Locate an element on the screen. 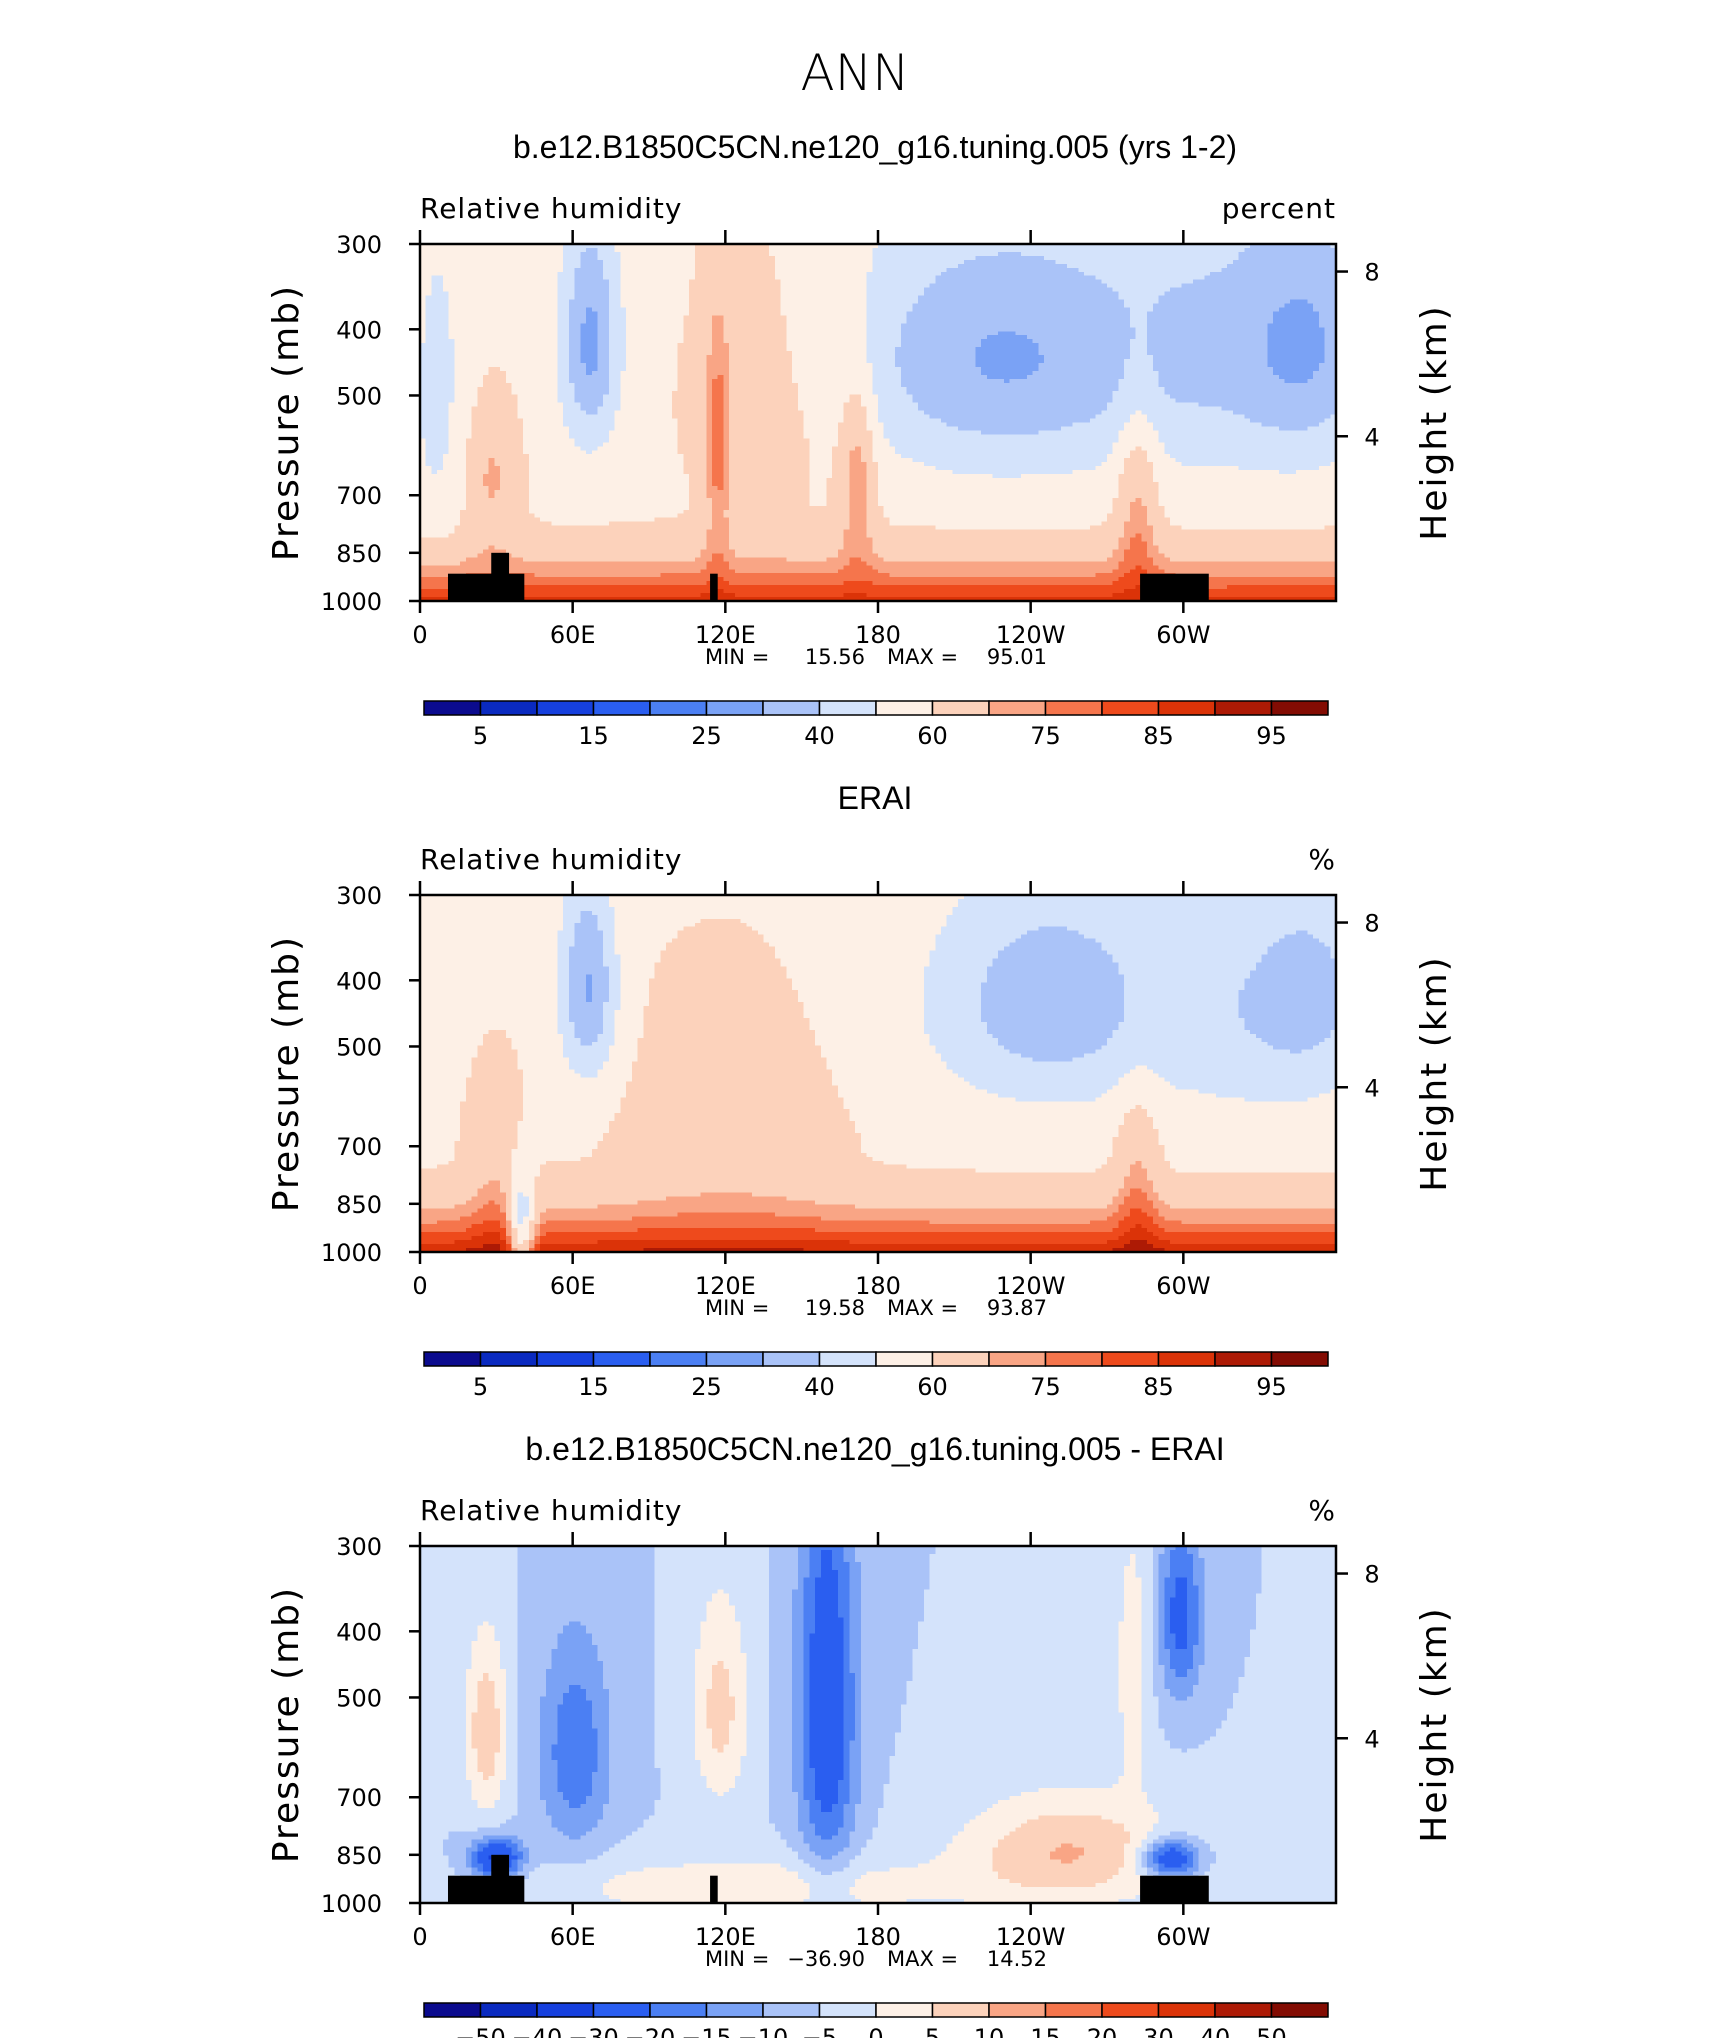 The height and width of the screenshot is (2038, 1710). terrain-mask-asia is located at coordinates (714, 587).